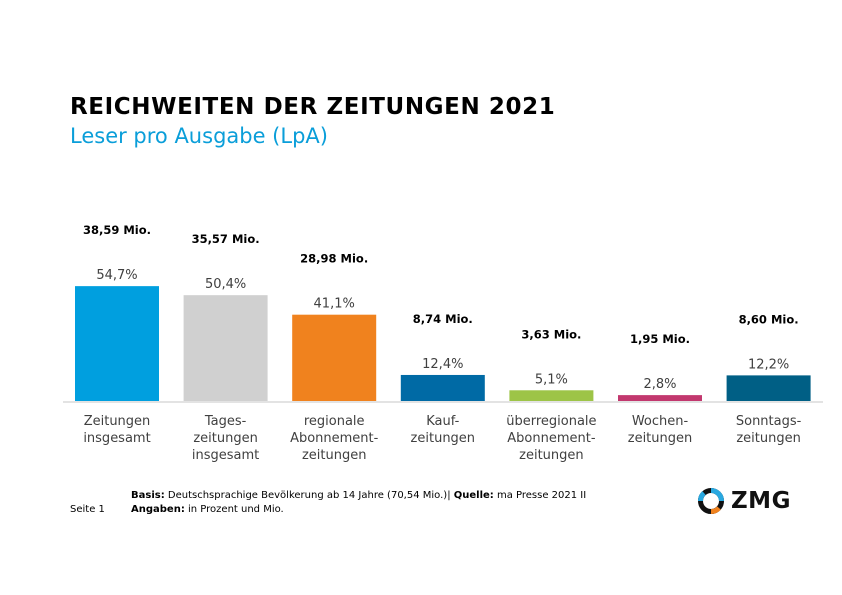 The height and width of the screenshot is (595, 842). Describe the element at coordinates (226, 239) in the screenshot. I see `data-label-millions: 35,57 Mio.` at that location.